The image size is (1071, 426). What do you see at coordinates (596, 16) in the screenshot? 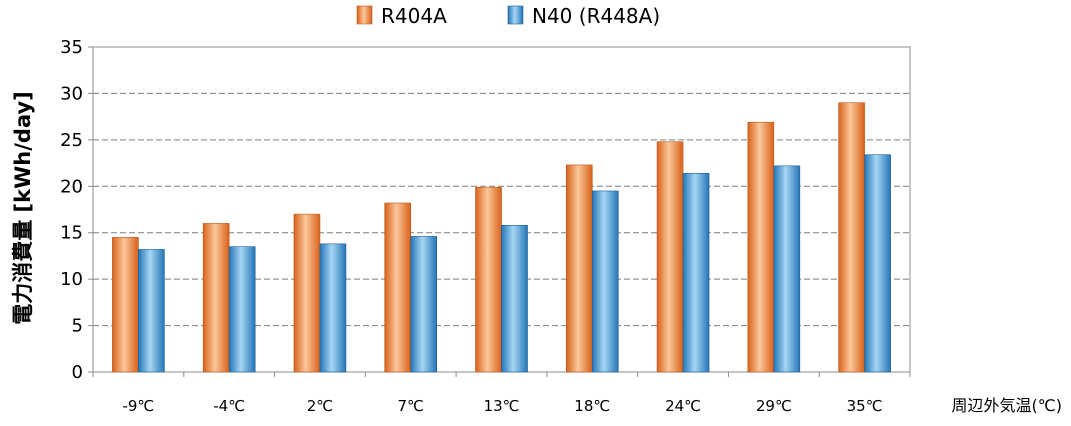
I see `legend-label-n40: N40 (R448A)` at bounding box center [596, 16].